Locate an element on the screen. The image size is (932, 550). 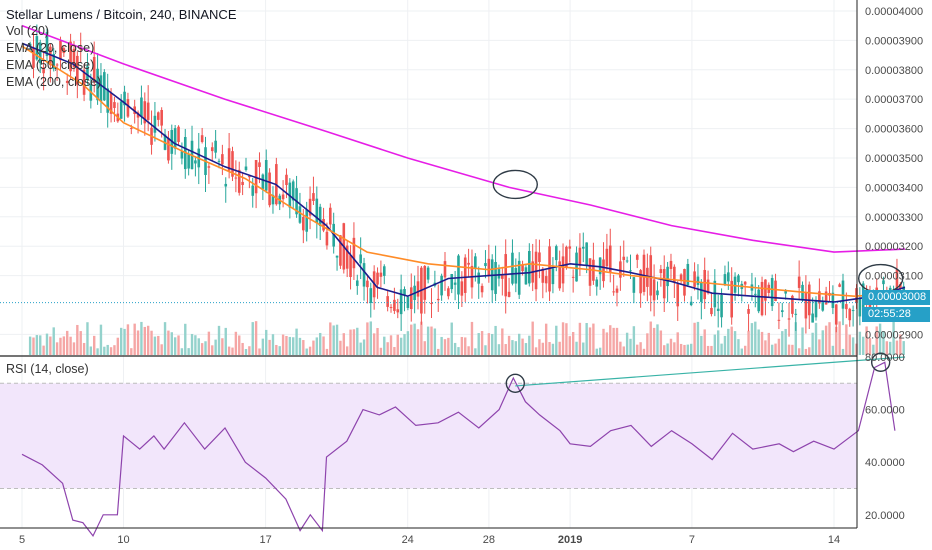
rsi-tick-label: 60.0000 is located at coordinates (885, 411).